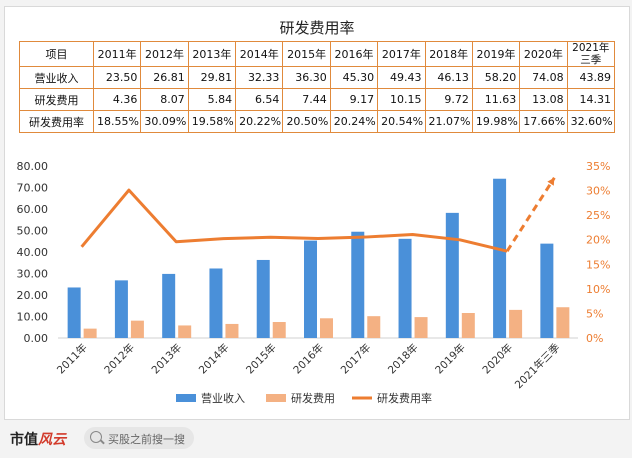 The height and width of the screenshot is (458, 632). What do you see at coordinates (33, 231) in the screenshot?
I see `y-left-tick-label: 50.00` at bounding box center [33, 231].